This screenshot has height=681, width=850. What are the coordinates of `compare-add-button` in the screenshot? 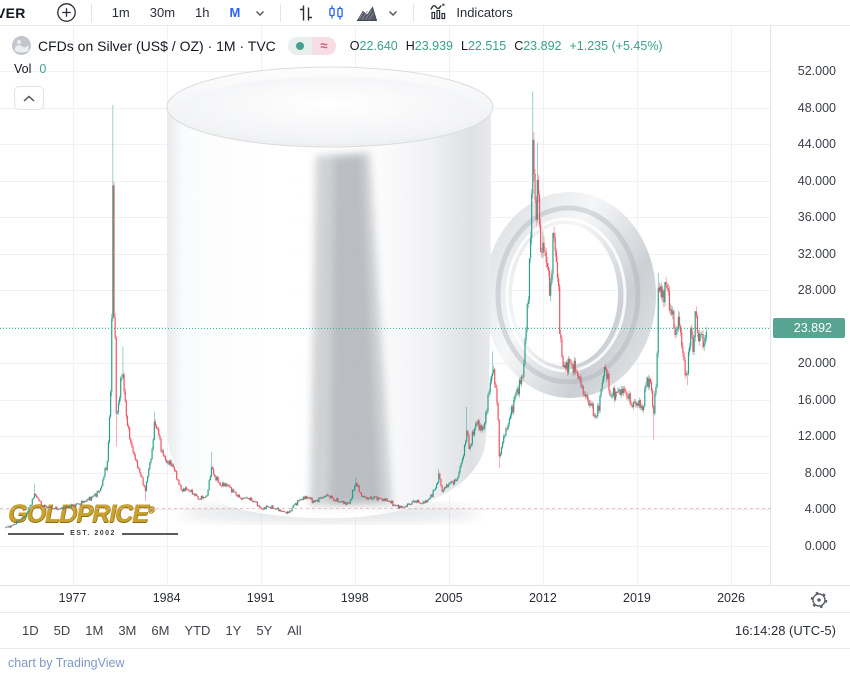 It's located at (66, 12).